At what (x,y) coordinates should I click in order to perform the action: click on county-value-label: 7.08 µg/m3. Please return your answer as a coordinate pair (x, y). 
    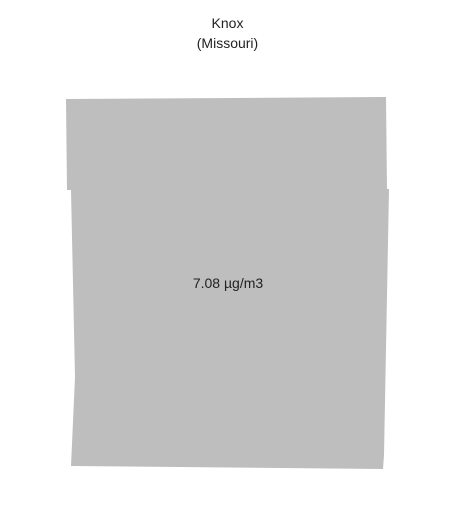
    Looking at the image, I should click on (228, 283).